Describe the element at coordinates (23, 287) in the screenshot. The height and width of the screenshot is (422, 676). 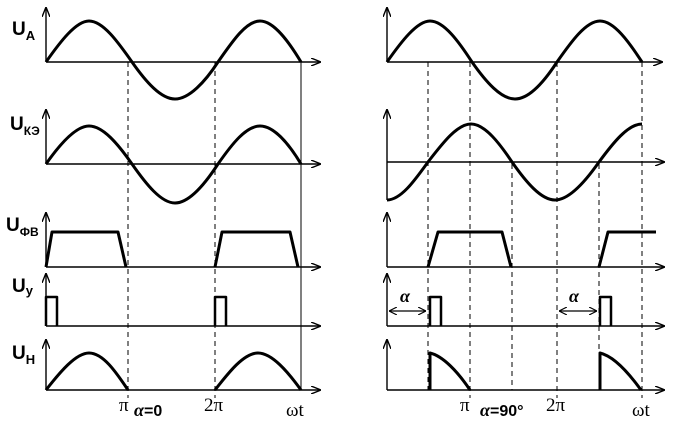
I see `label-uy: Uу` at that location.